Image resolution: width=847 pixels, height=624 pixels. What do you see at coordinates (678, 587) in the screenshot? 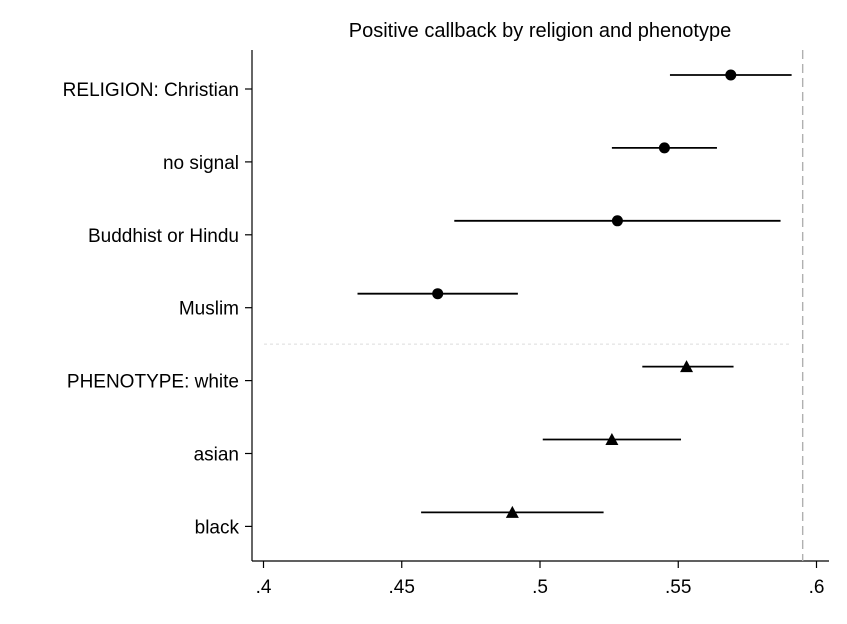
I see `x-tick-label: .55` at bounding box center [678, 587].